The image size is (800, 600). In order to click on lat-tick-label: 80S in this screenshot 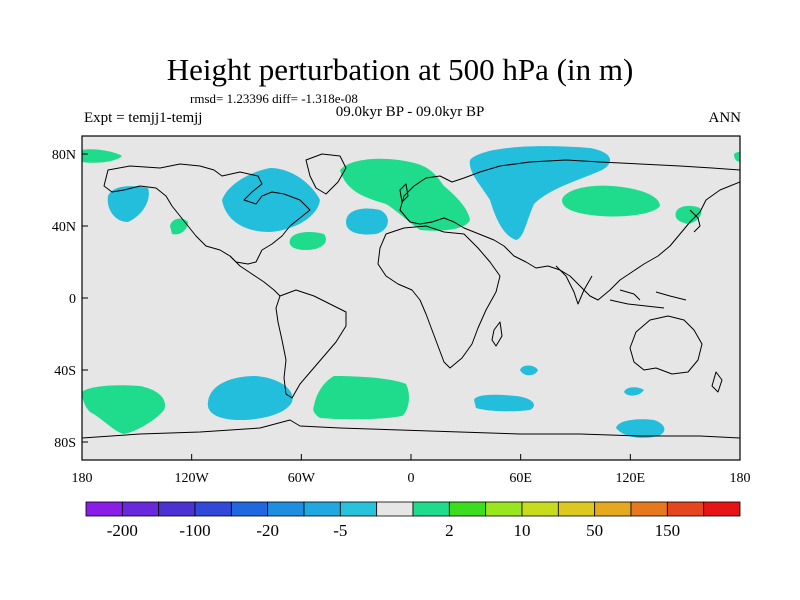, I will do `click(65, 443)`.